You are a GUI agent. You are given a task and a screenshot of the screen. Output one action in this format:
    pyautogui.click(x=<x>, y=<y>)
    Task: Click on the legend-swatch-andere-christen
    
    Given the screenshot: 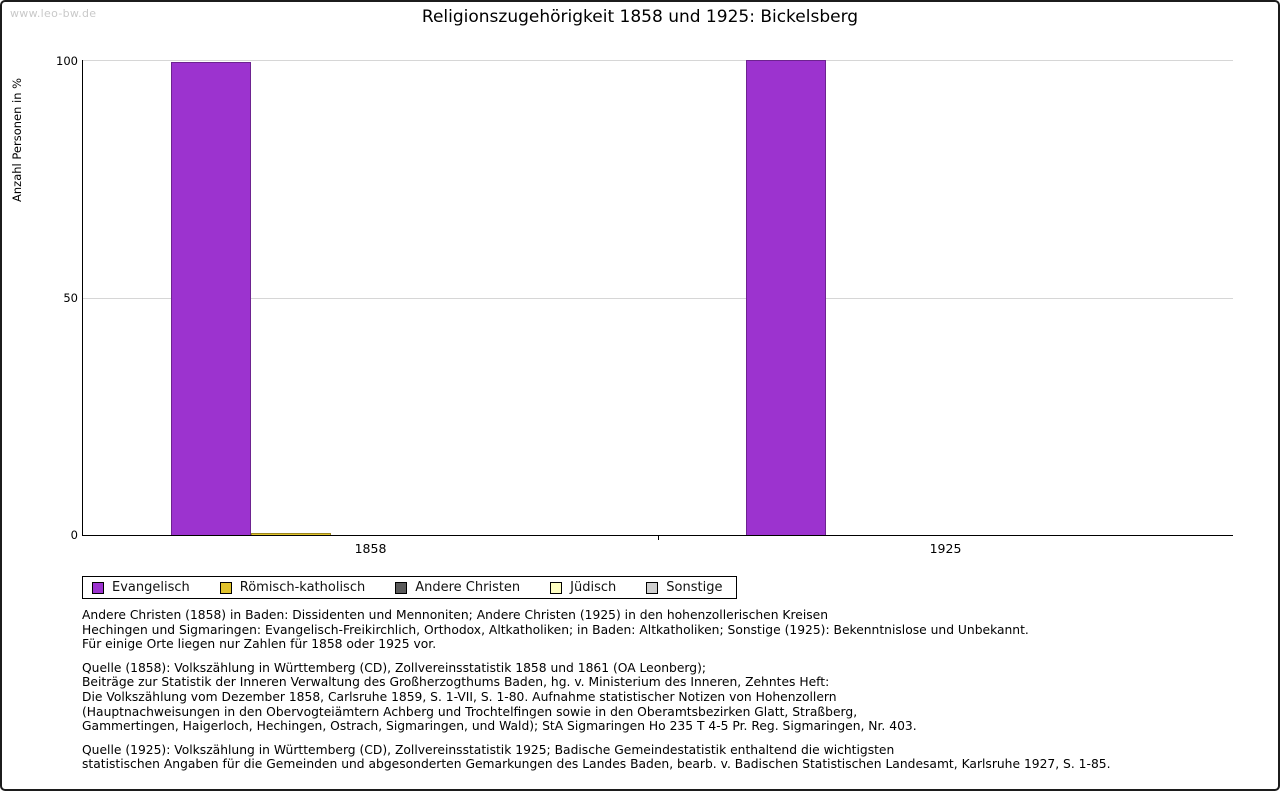 What is the action you would take?
    pyautogui.click(x=401, y=587)
    